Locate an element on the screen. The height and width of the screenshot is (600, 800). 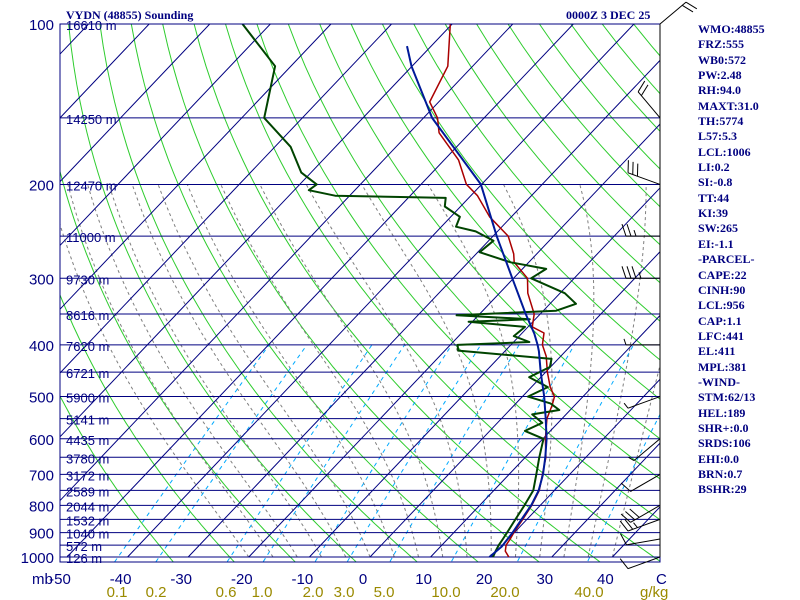
temperature-tick-label: -40 is located at coordinates (121, 579).